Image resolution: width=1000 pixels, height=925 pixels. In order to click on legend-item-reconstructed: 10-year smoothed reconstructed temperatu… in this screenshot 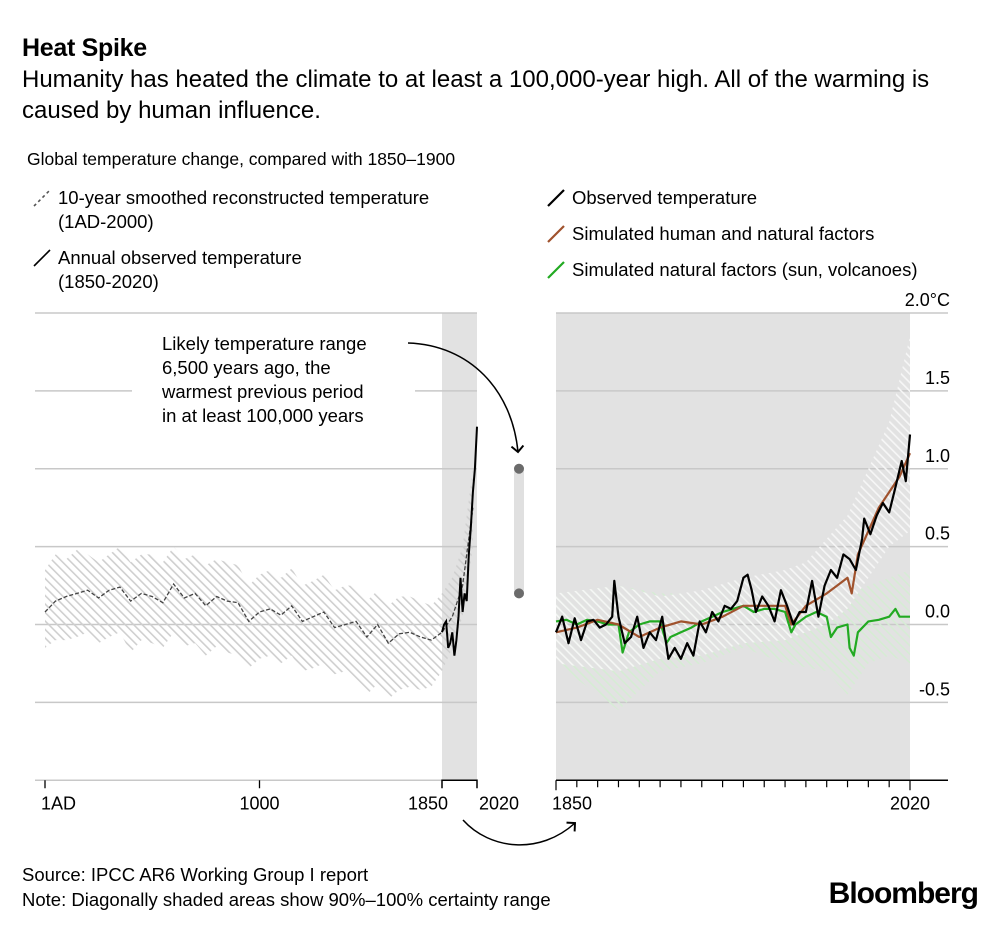, I will do `click(230, 210)`.